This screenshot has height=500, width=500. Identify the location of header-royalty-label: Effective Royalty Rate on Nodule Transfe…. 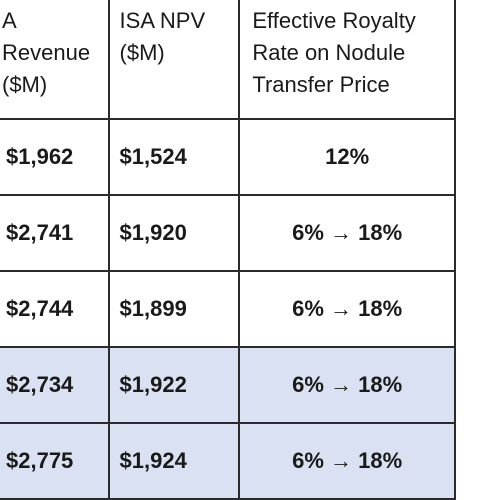
(334, 52).